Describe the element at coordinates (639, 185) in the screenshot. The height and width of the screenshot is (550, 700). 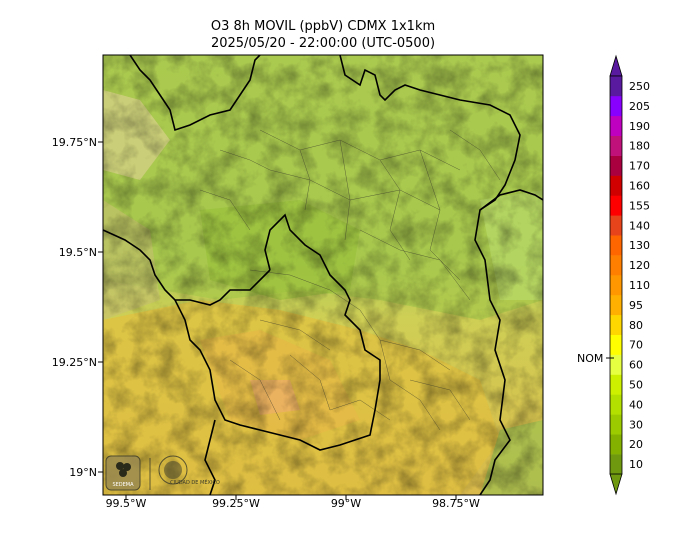
I see `colorbar-level-label: 160` at that location.